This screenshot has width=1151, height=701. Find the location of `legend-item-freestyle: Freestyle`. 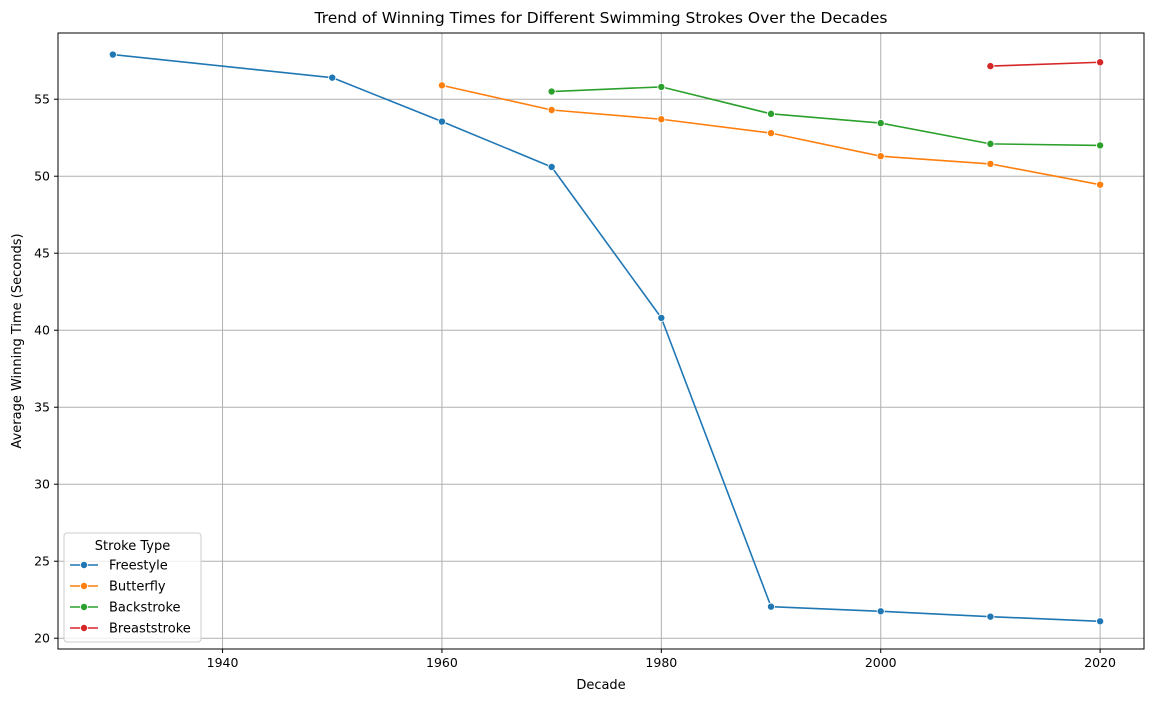

legend-item-freestyle: Freestyle is located at coordinates (119, 566).